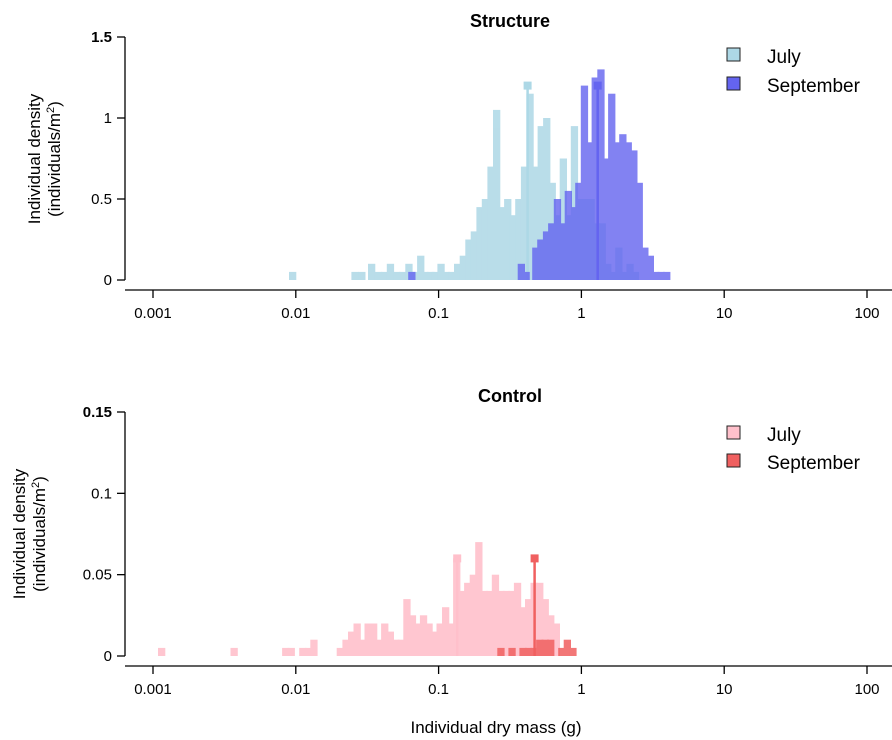 Image resolution: width=892 pixels, height=740 pixels. Describe the element at coordinates (39, 540) in the screenshot. I see `control-y-axis-label-line2: (individuals/m` at that location.